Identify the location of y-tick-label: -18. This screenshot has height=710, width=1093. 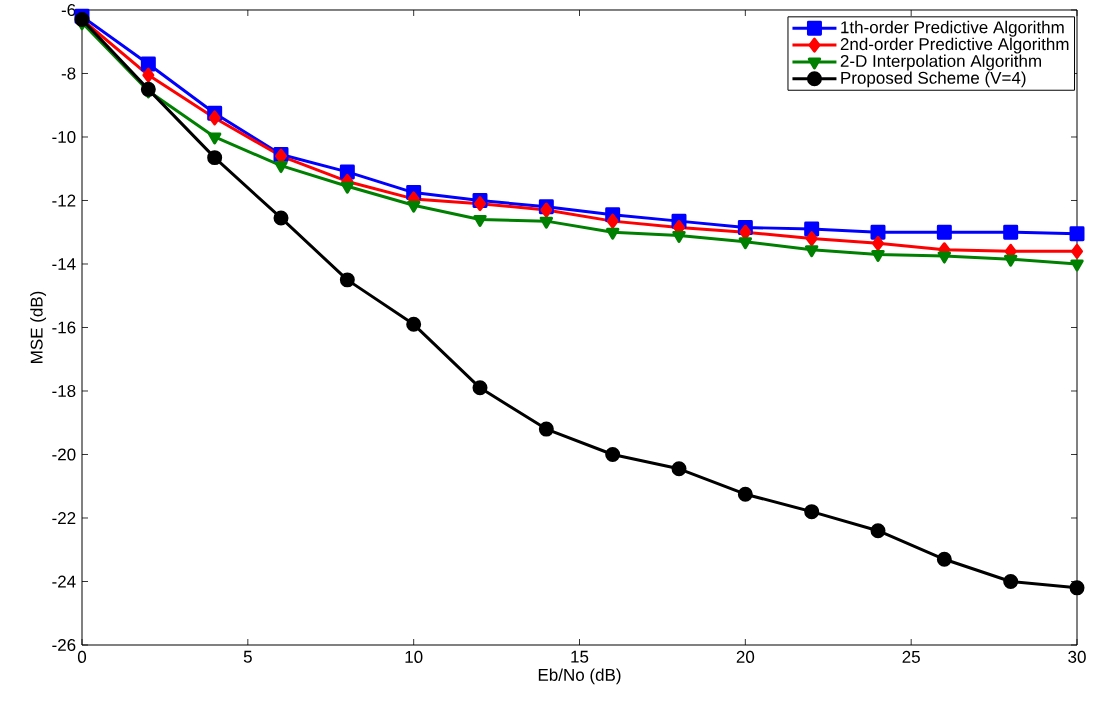
(64, 391).